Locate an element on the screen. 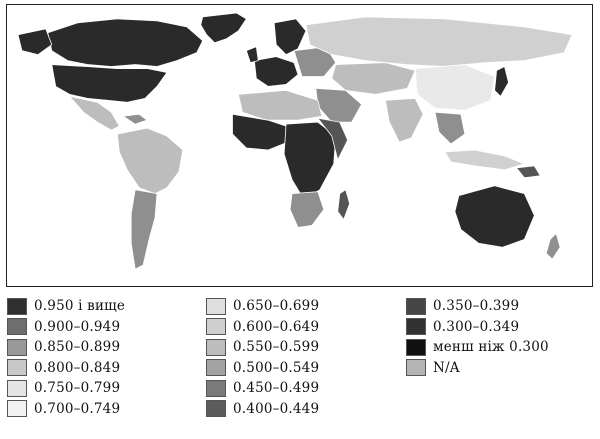 The width and height of the screenshot is (600, 439). legend-item: 0.850–0.899 is located at coordinates (66, 347).